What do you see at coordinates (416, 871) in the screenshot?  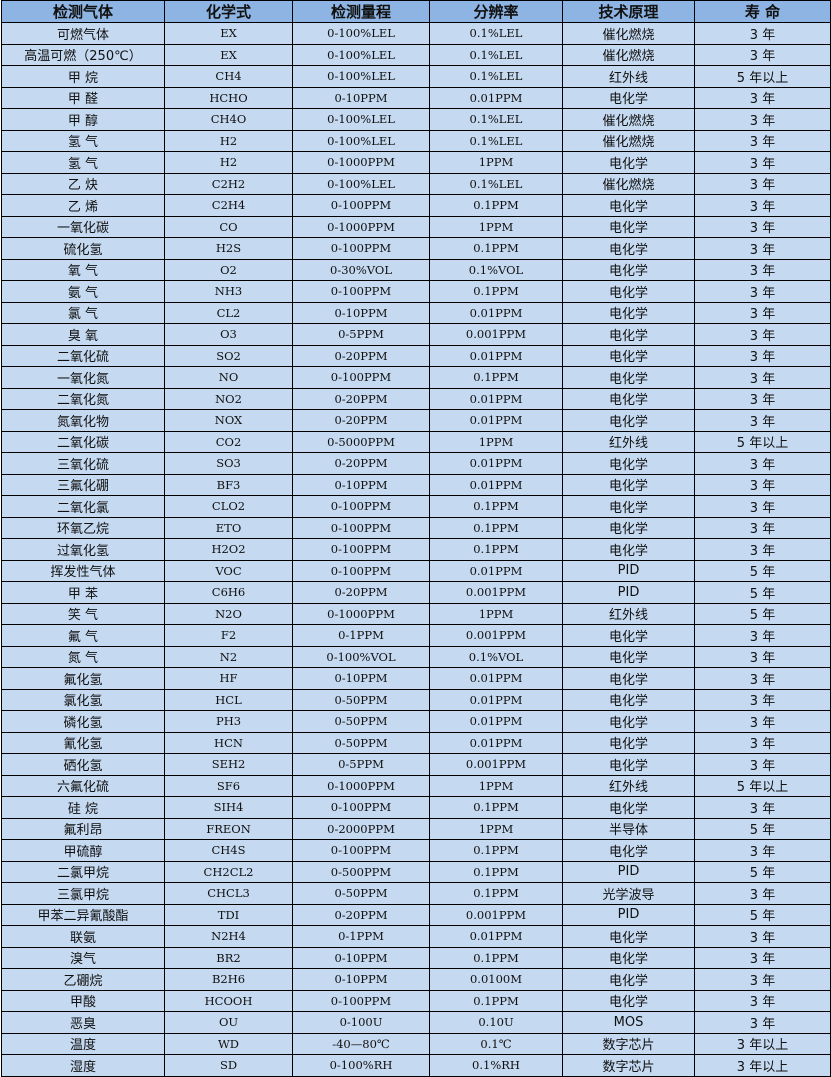 I see `table-row: 二氯甲烷 CH2CL2 0-500PPM 0.1PPM PID 5 年` at bounding box center [416, 871].